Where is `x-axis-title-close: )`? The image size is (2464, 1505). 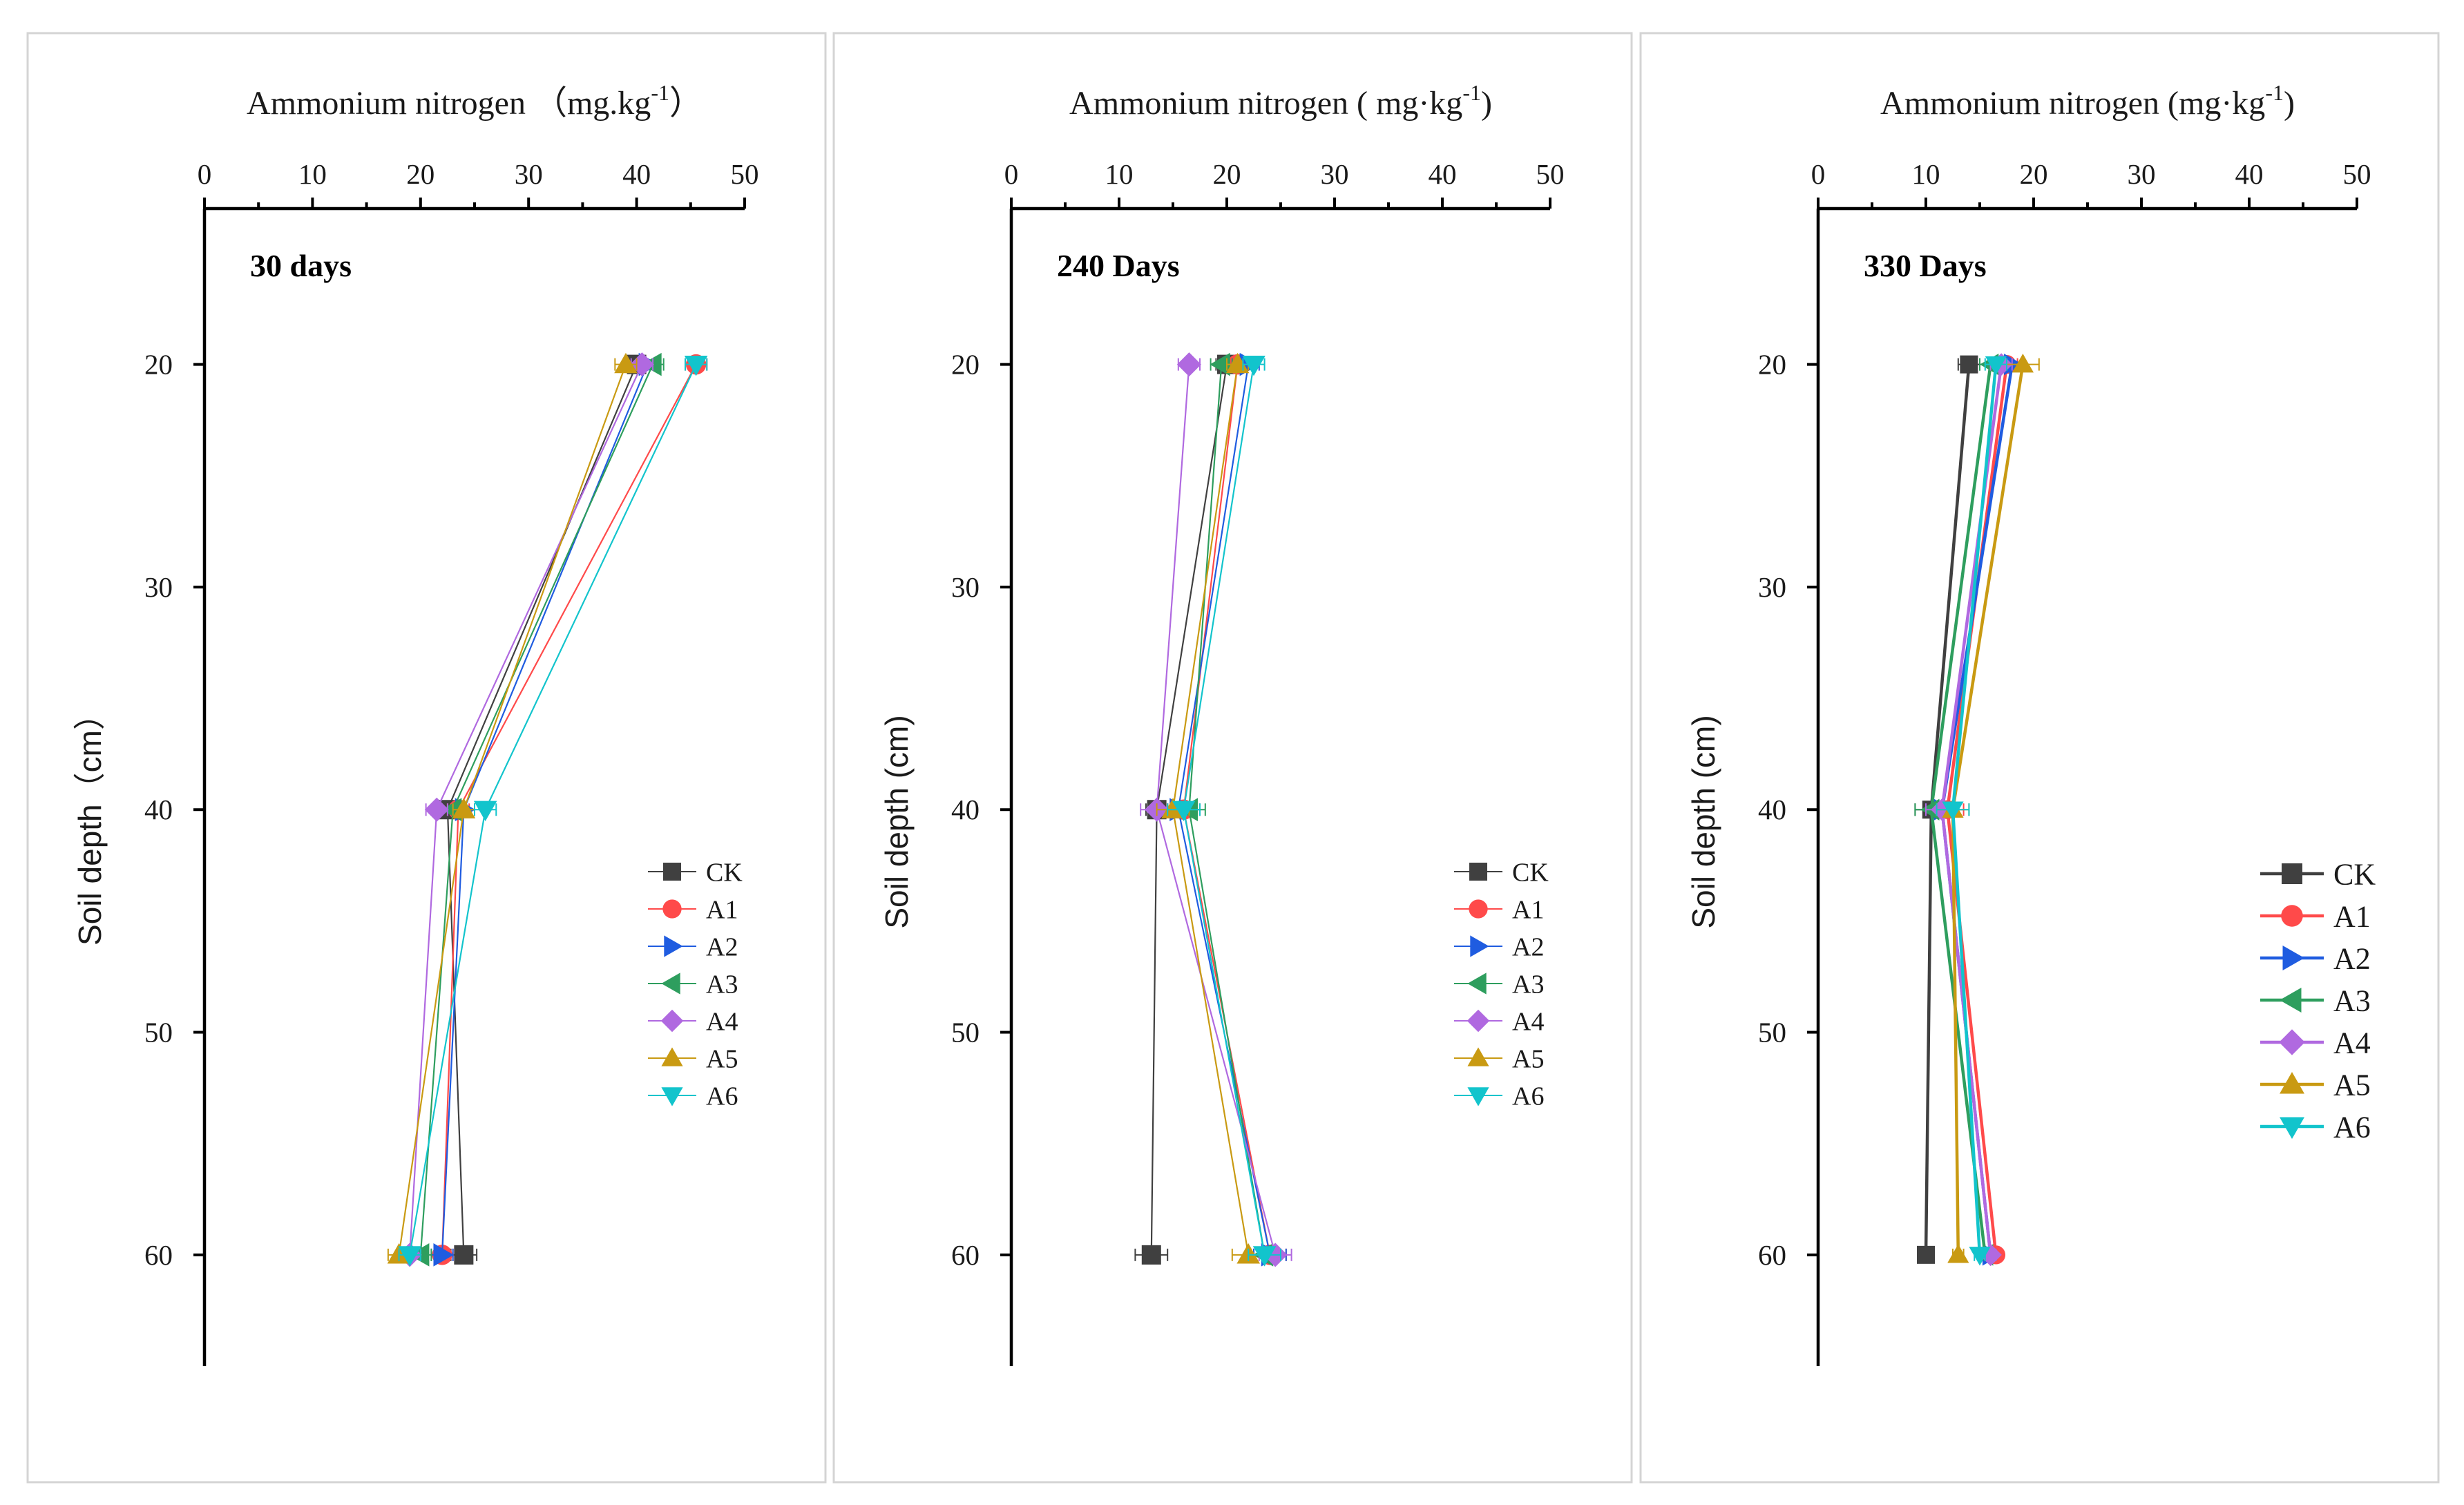 x-axis-title-close: ) is located at coordinates (2289, 103).